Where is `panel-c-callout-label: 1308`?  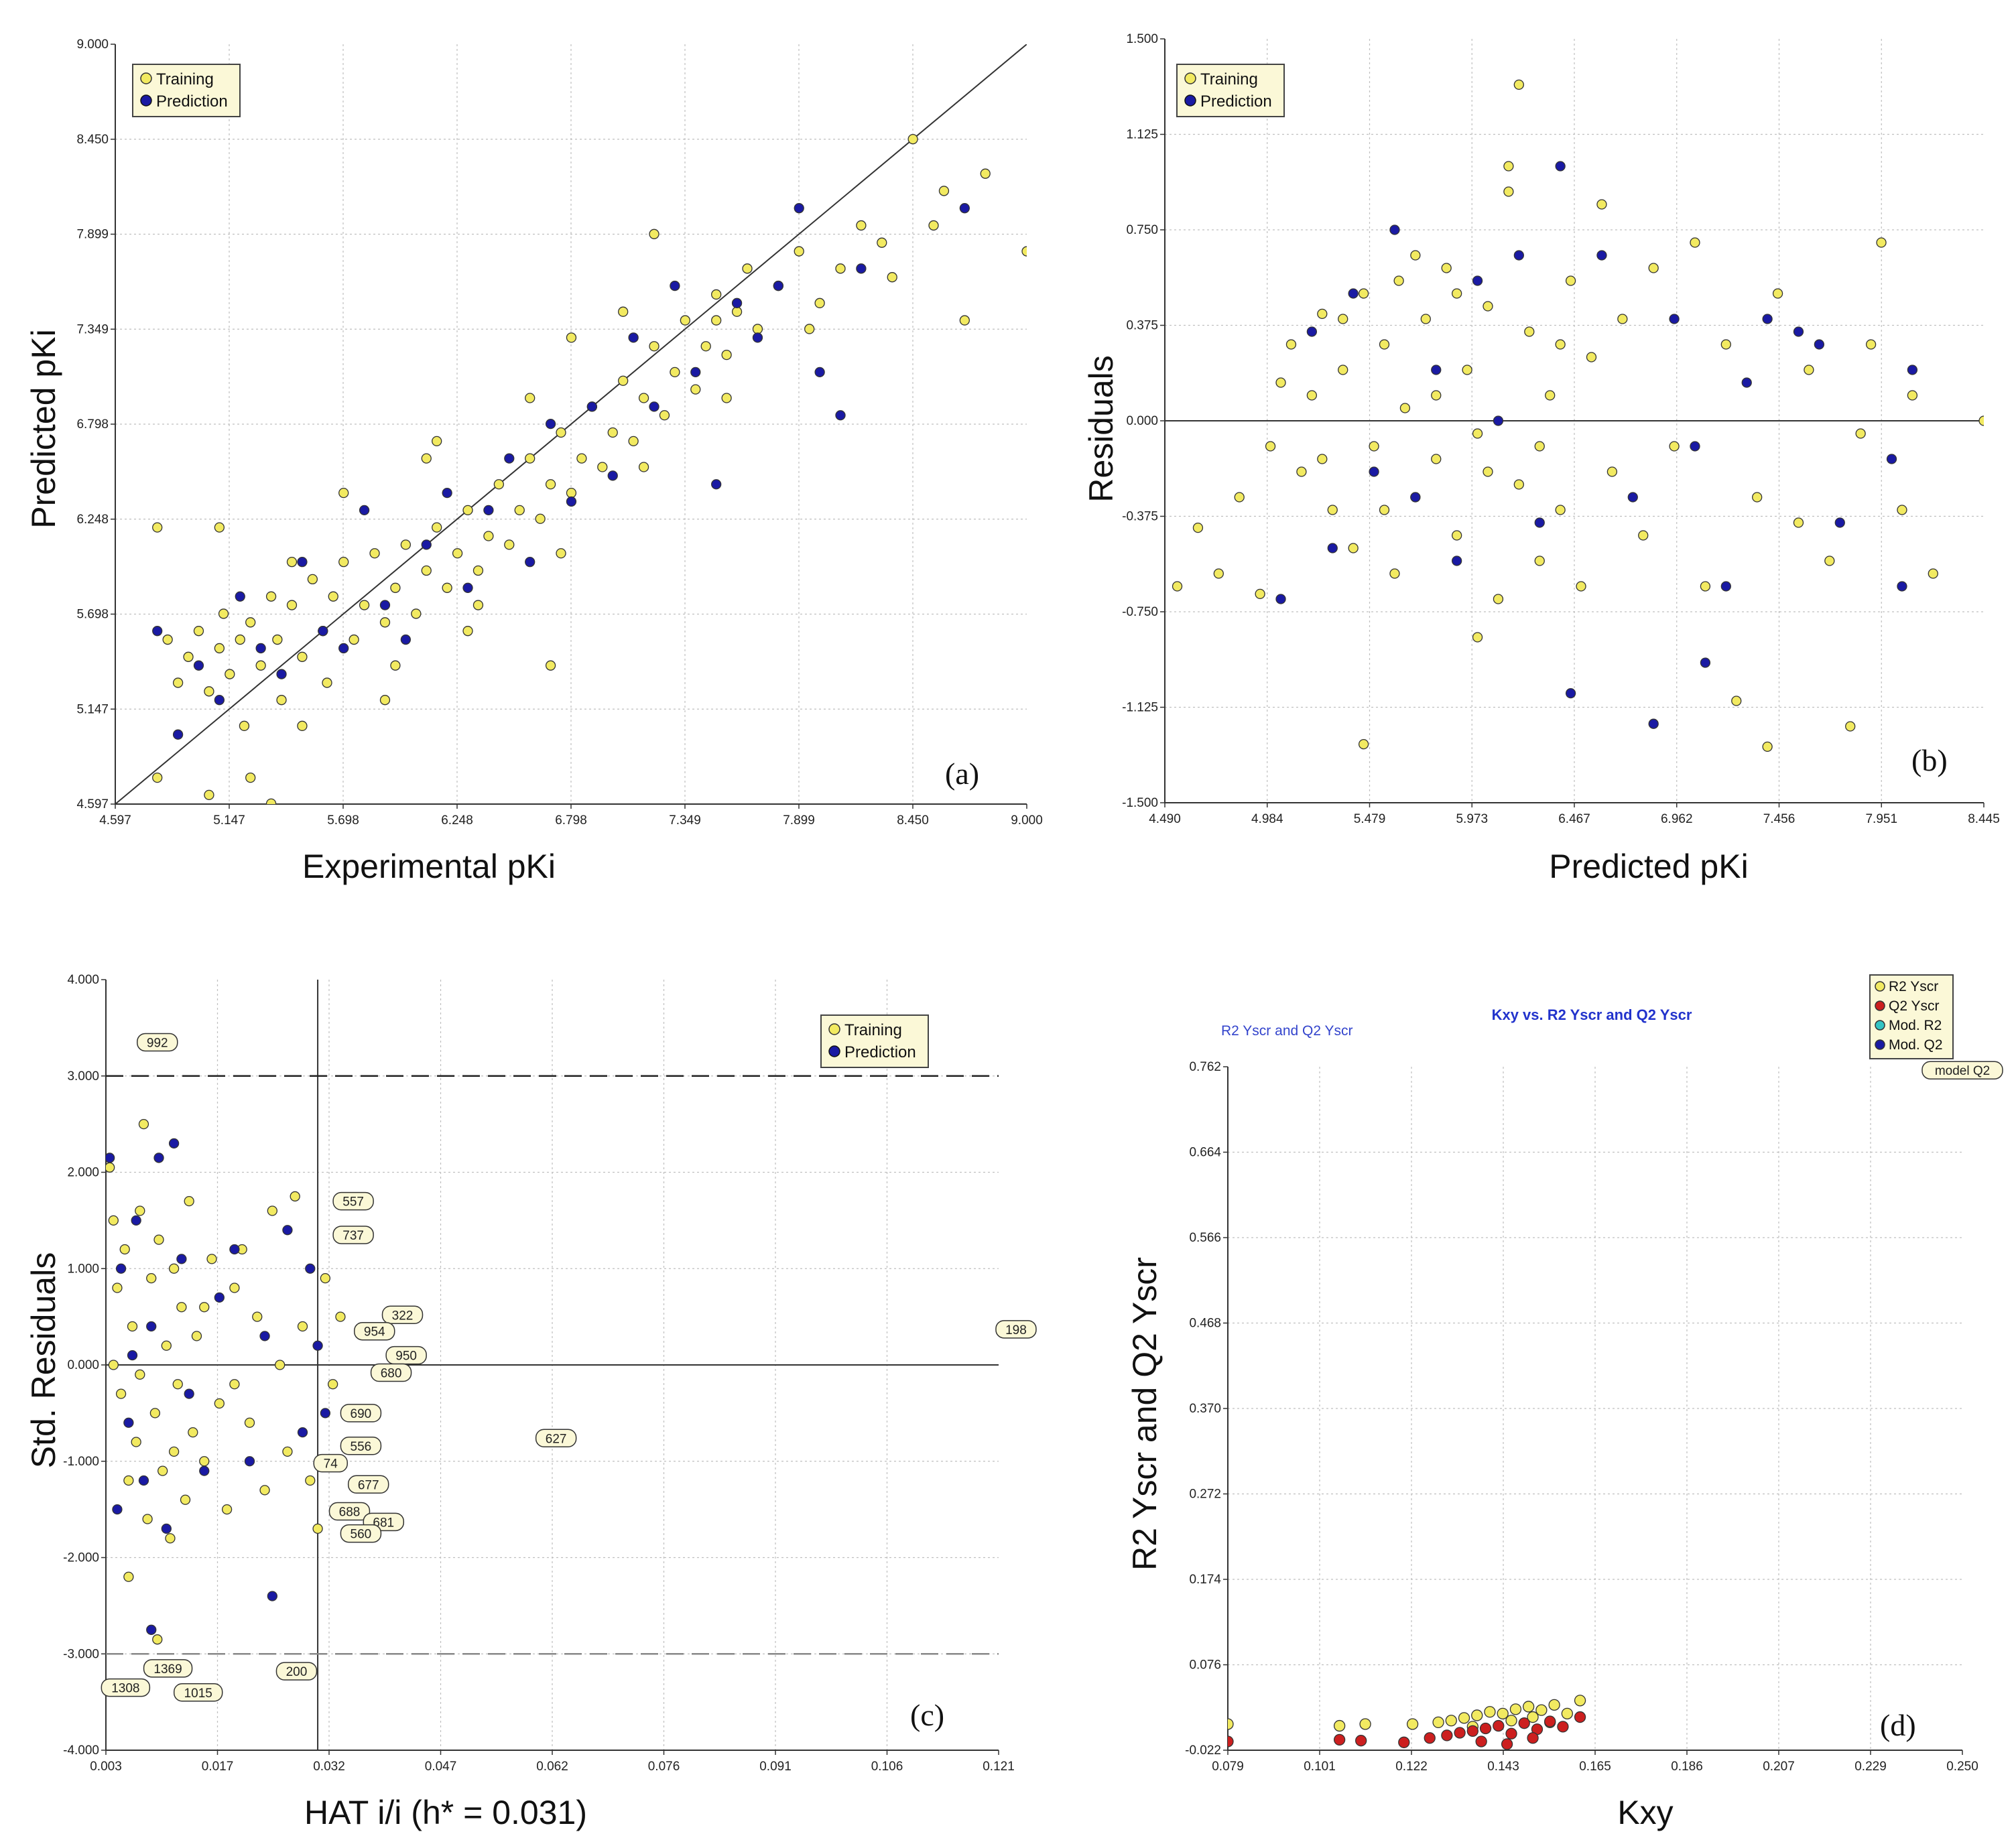
panel-c-callout-label: 1308 is located at coordinates (125, 1689).